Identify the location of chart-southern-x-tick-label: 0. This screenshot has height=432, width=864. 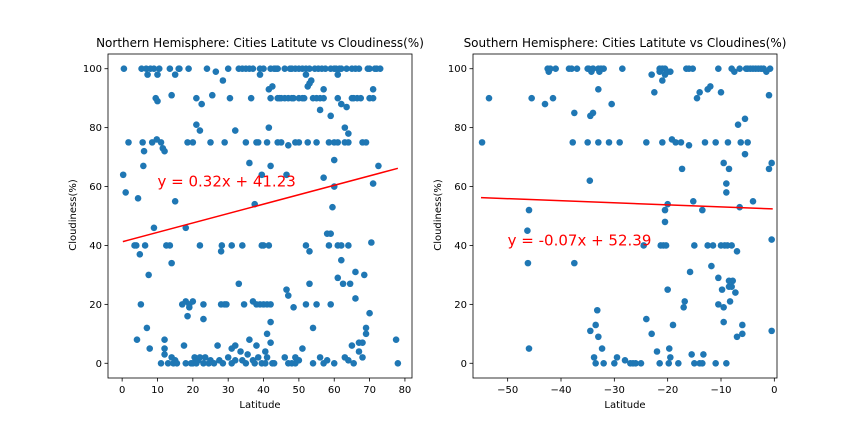
(774, 390).